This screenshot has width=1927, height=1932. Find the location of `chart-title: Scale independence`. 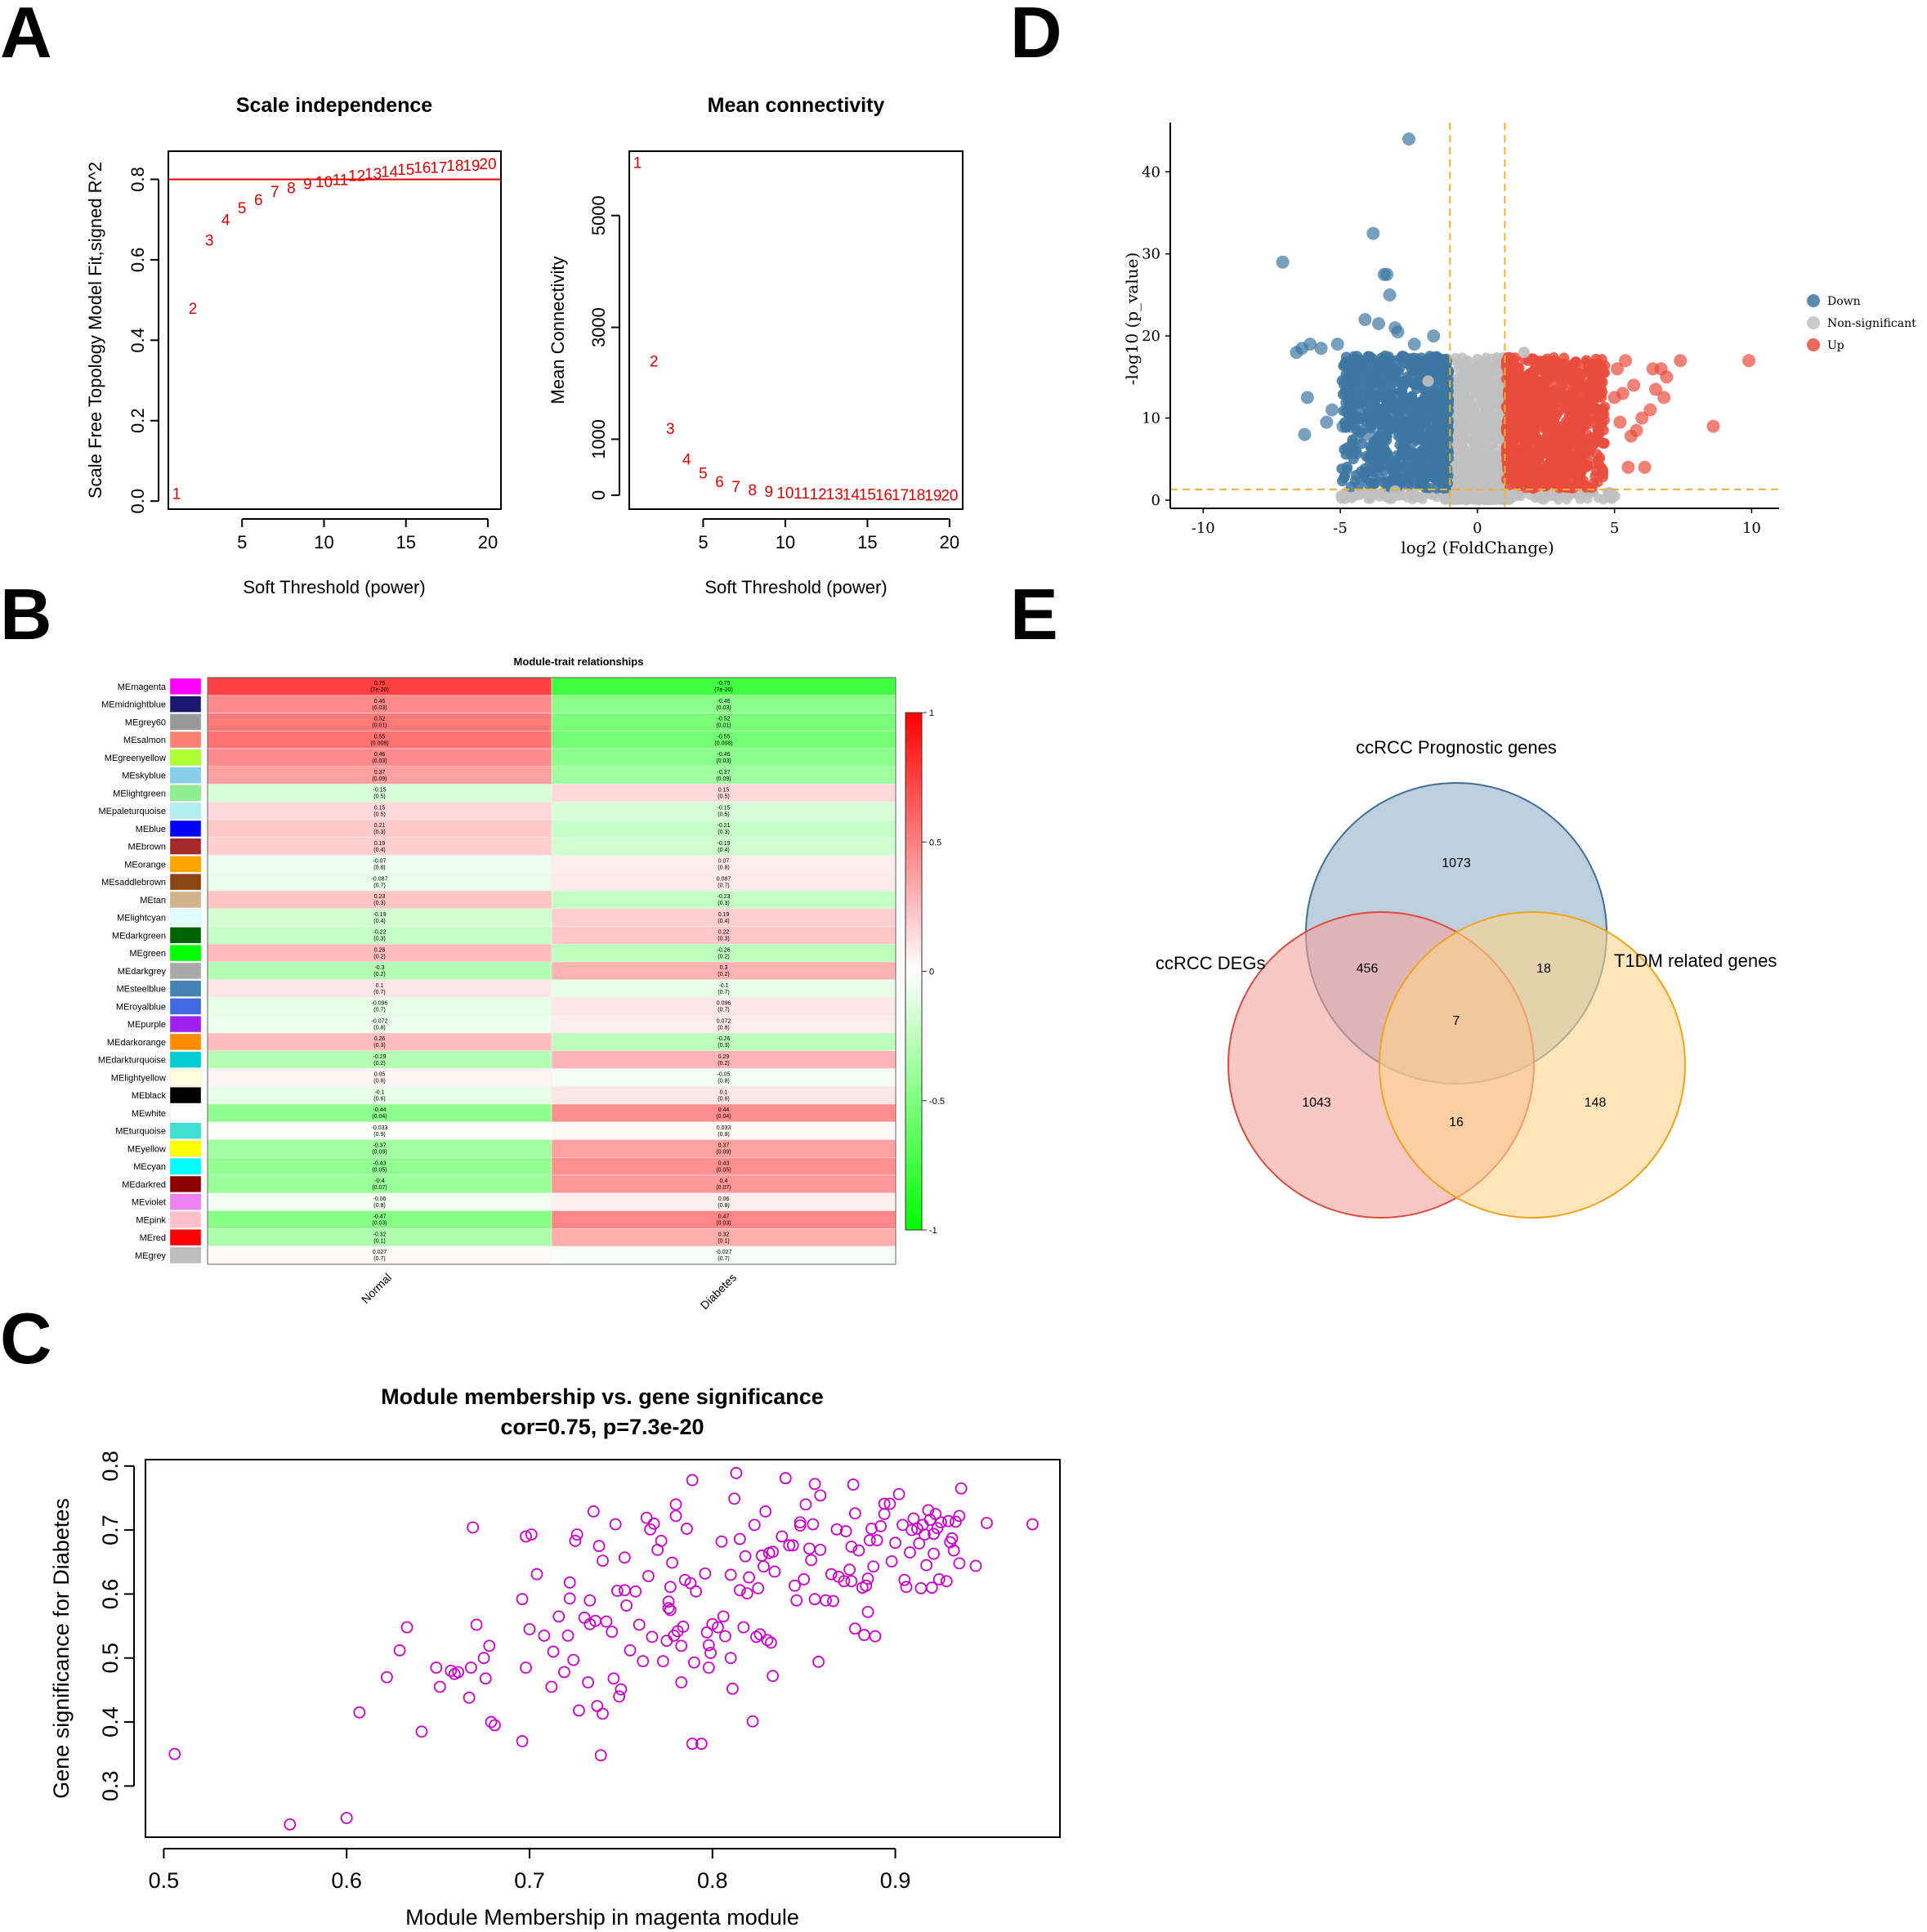

chart-title: Scale independence is located at coordinates (334, 105).